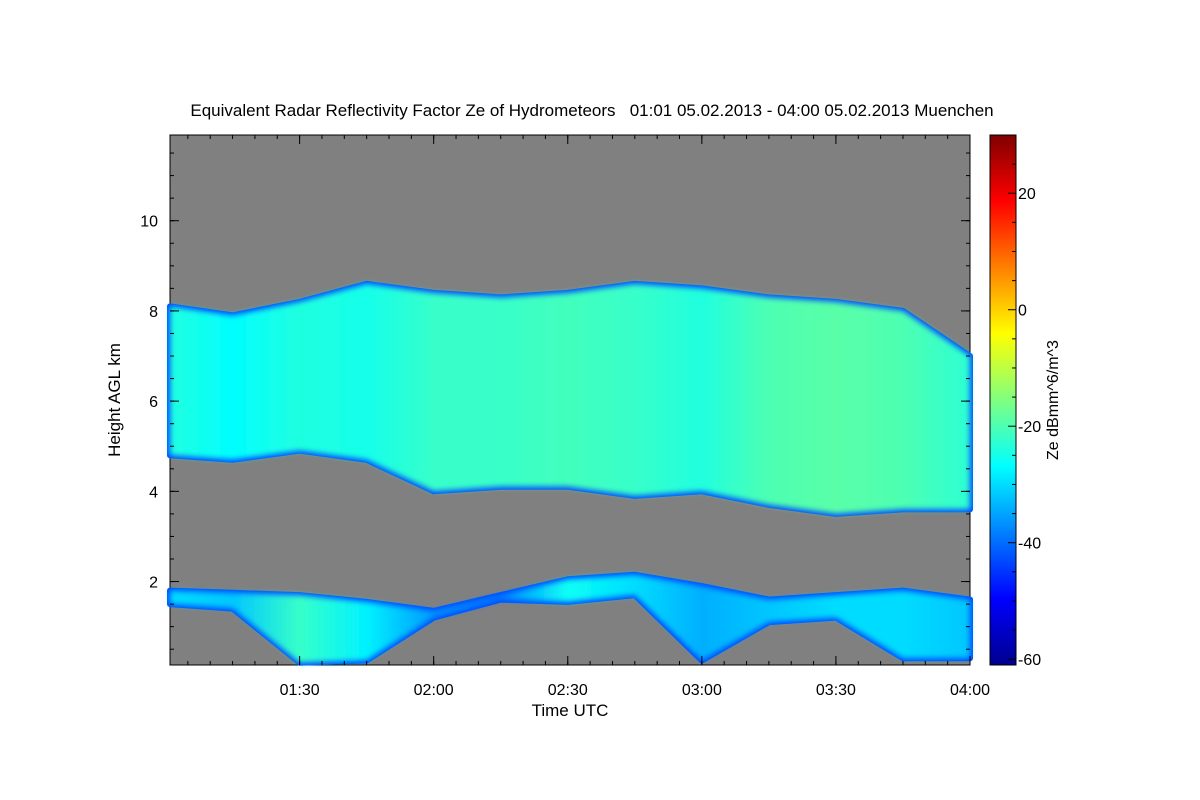  What do you see at coordinates (570, 618) in the screenshot?
I see `lower-cloud-layer-core` at bounding box center [570, 618].